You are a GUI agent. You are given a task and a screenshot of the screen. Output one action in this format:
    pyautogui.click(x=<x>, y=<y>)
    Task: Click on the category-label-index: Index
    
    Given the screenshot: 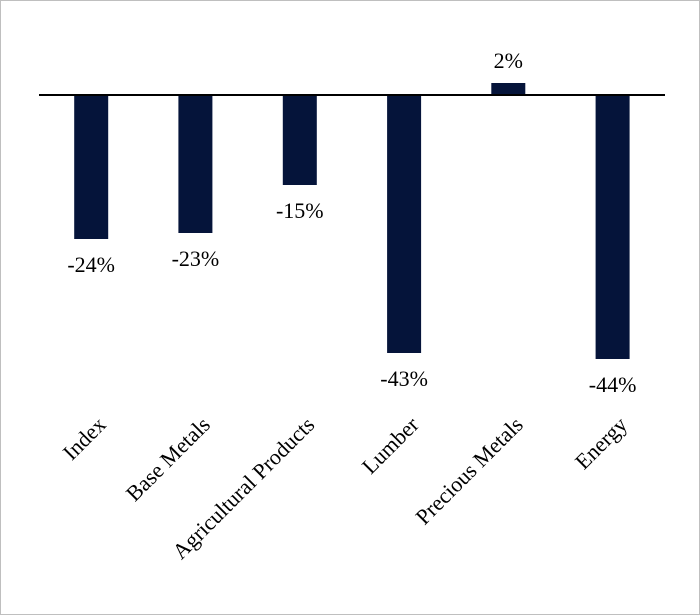 What is the action you would take?
    pyautogui.click(x=84, y=438)
    